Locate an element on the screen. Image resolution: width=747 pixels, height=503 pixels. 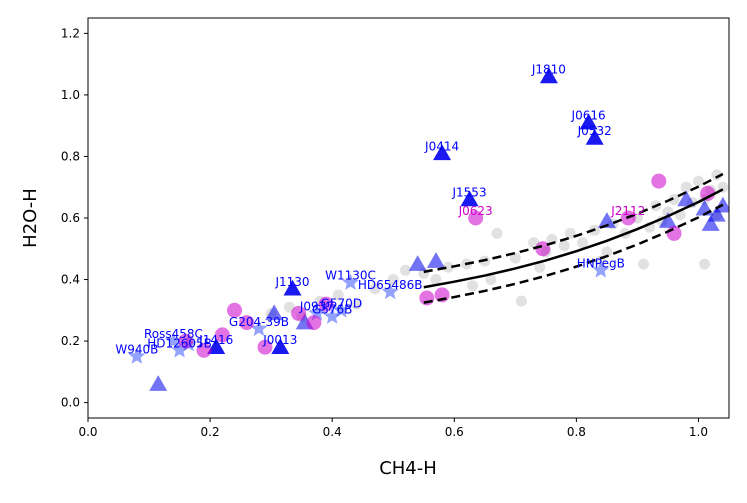
y-tick-label: 1.2 is located at coordinates (70, 33).